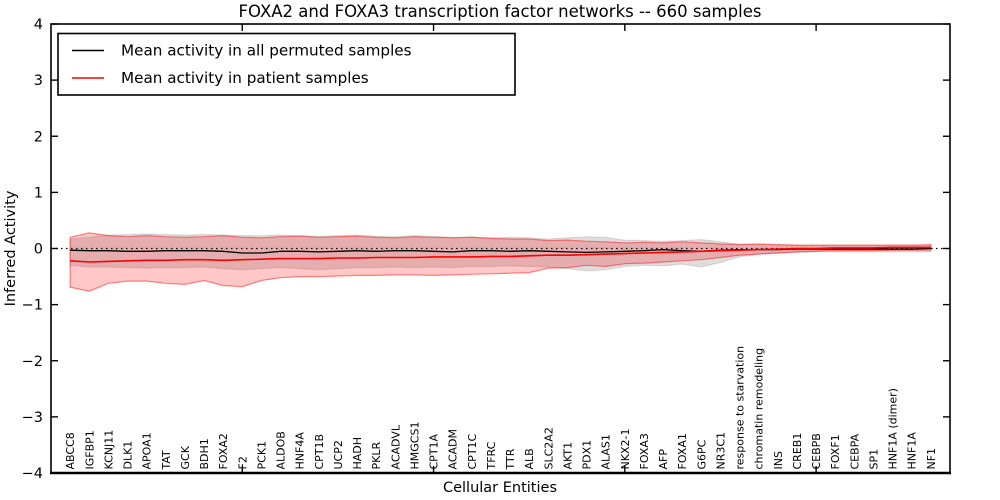  What do you see at coordinates (778, 460) in the screenshot?
I see `entity-label: INS` at bounding box center [778, 460].